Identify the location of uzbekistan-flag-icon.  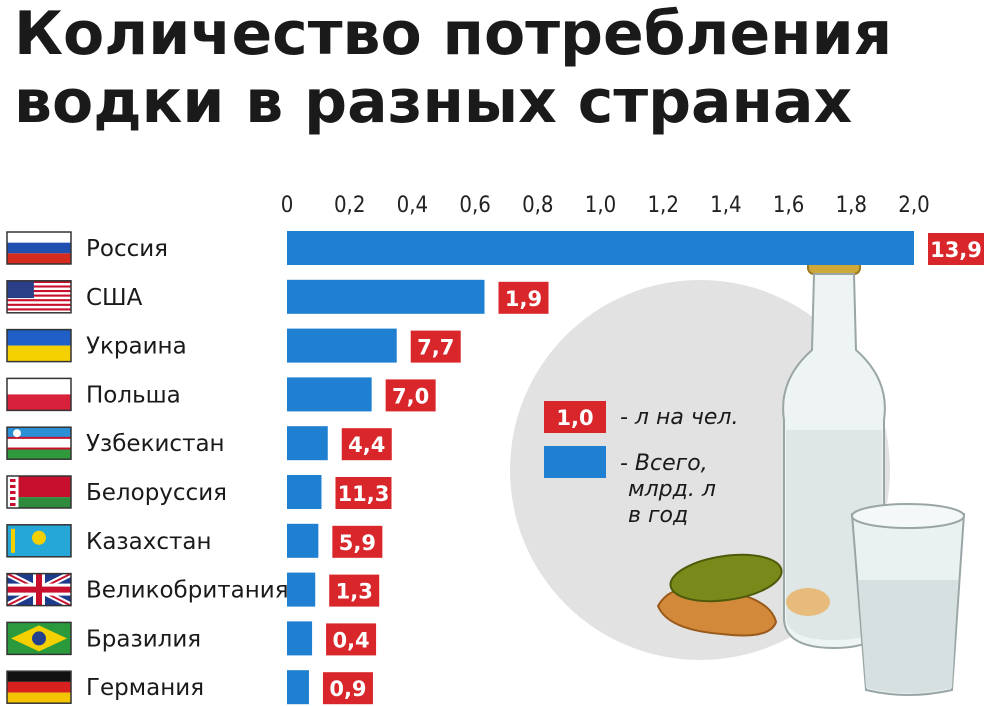
(39, 443).